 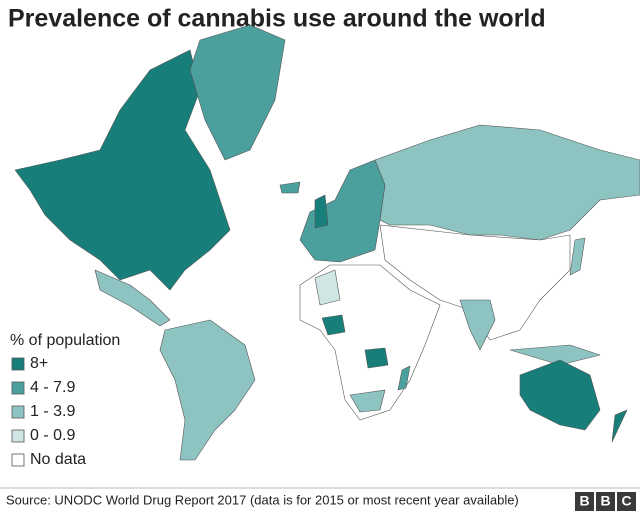 I want to click on new-zealand, so click(x=619, y=426).